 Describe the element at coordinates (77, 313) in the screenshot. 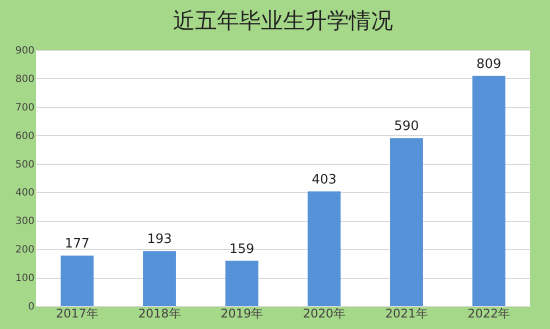

I see `x-tick-label: 2017年` at that location.